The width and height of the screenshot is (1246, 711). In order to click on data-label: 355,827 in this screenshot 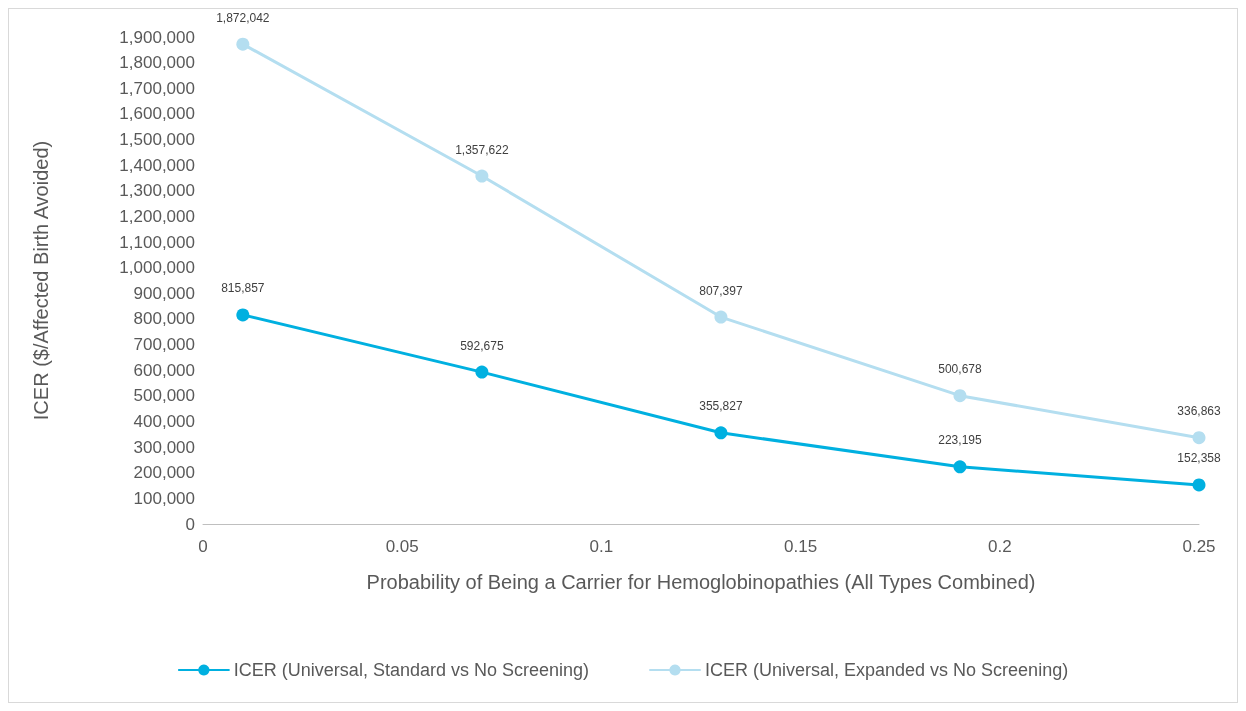, I will do `click(721, 406)`.